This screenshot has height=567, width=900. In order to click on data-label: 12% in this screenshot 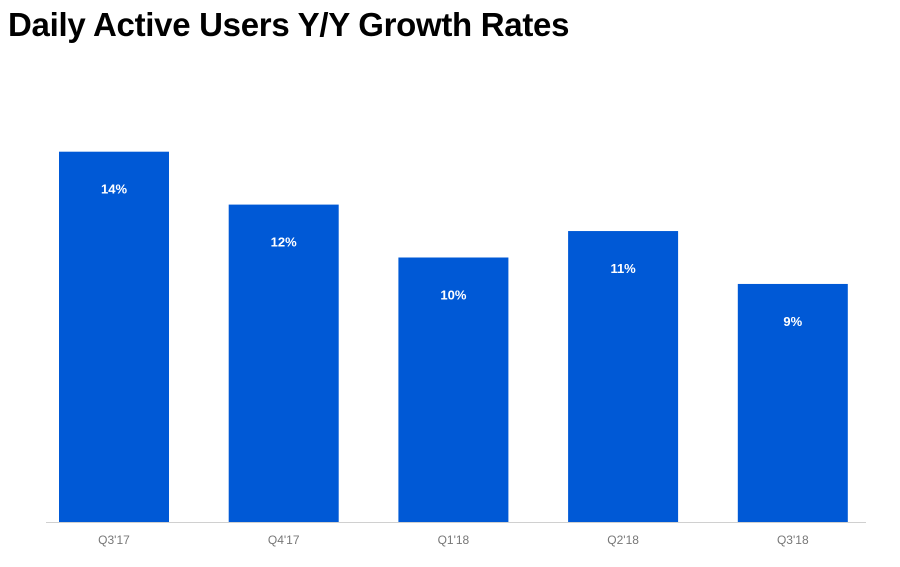, I will do `click(284, 242)`.